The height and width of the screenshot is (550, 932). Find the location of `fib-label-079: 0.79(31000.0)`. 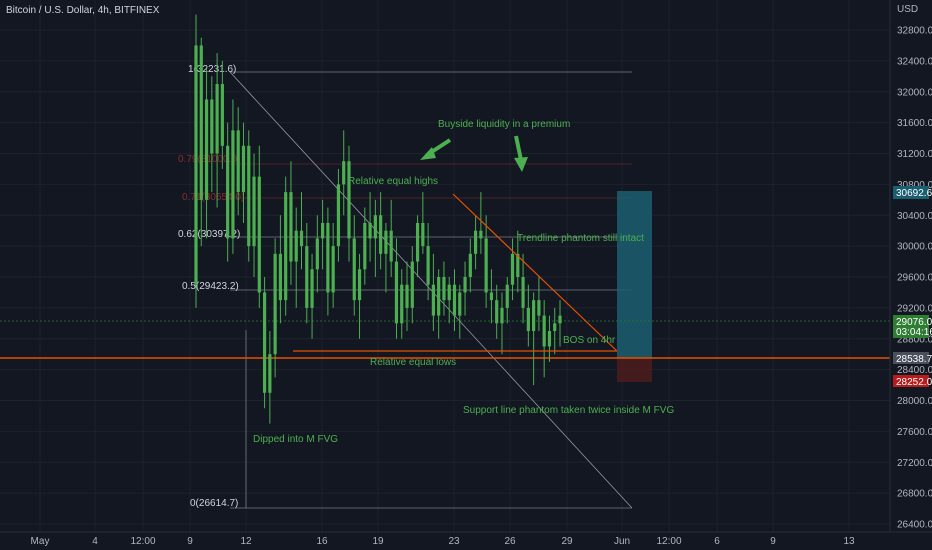

fib-label-079: 0.79(31000.0) is located at coordinates (209, 159).